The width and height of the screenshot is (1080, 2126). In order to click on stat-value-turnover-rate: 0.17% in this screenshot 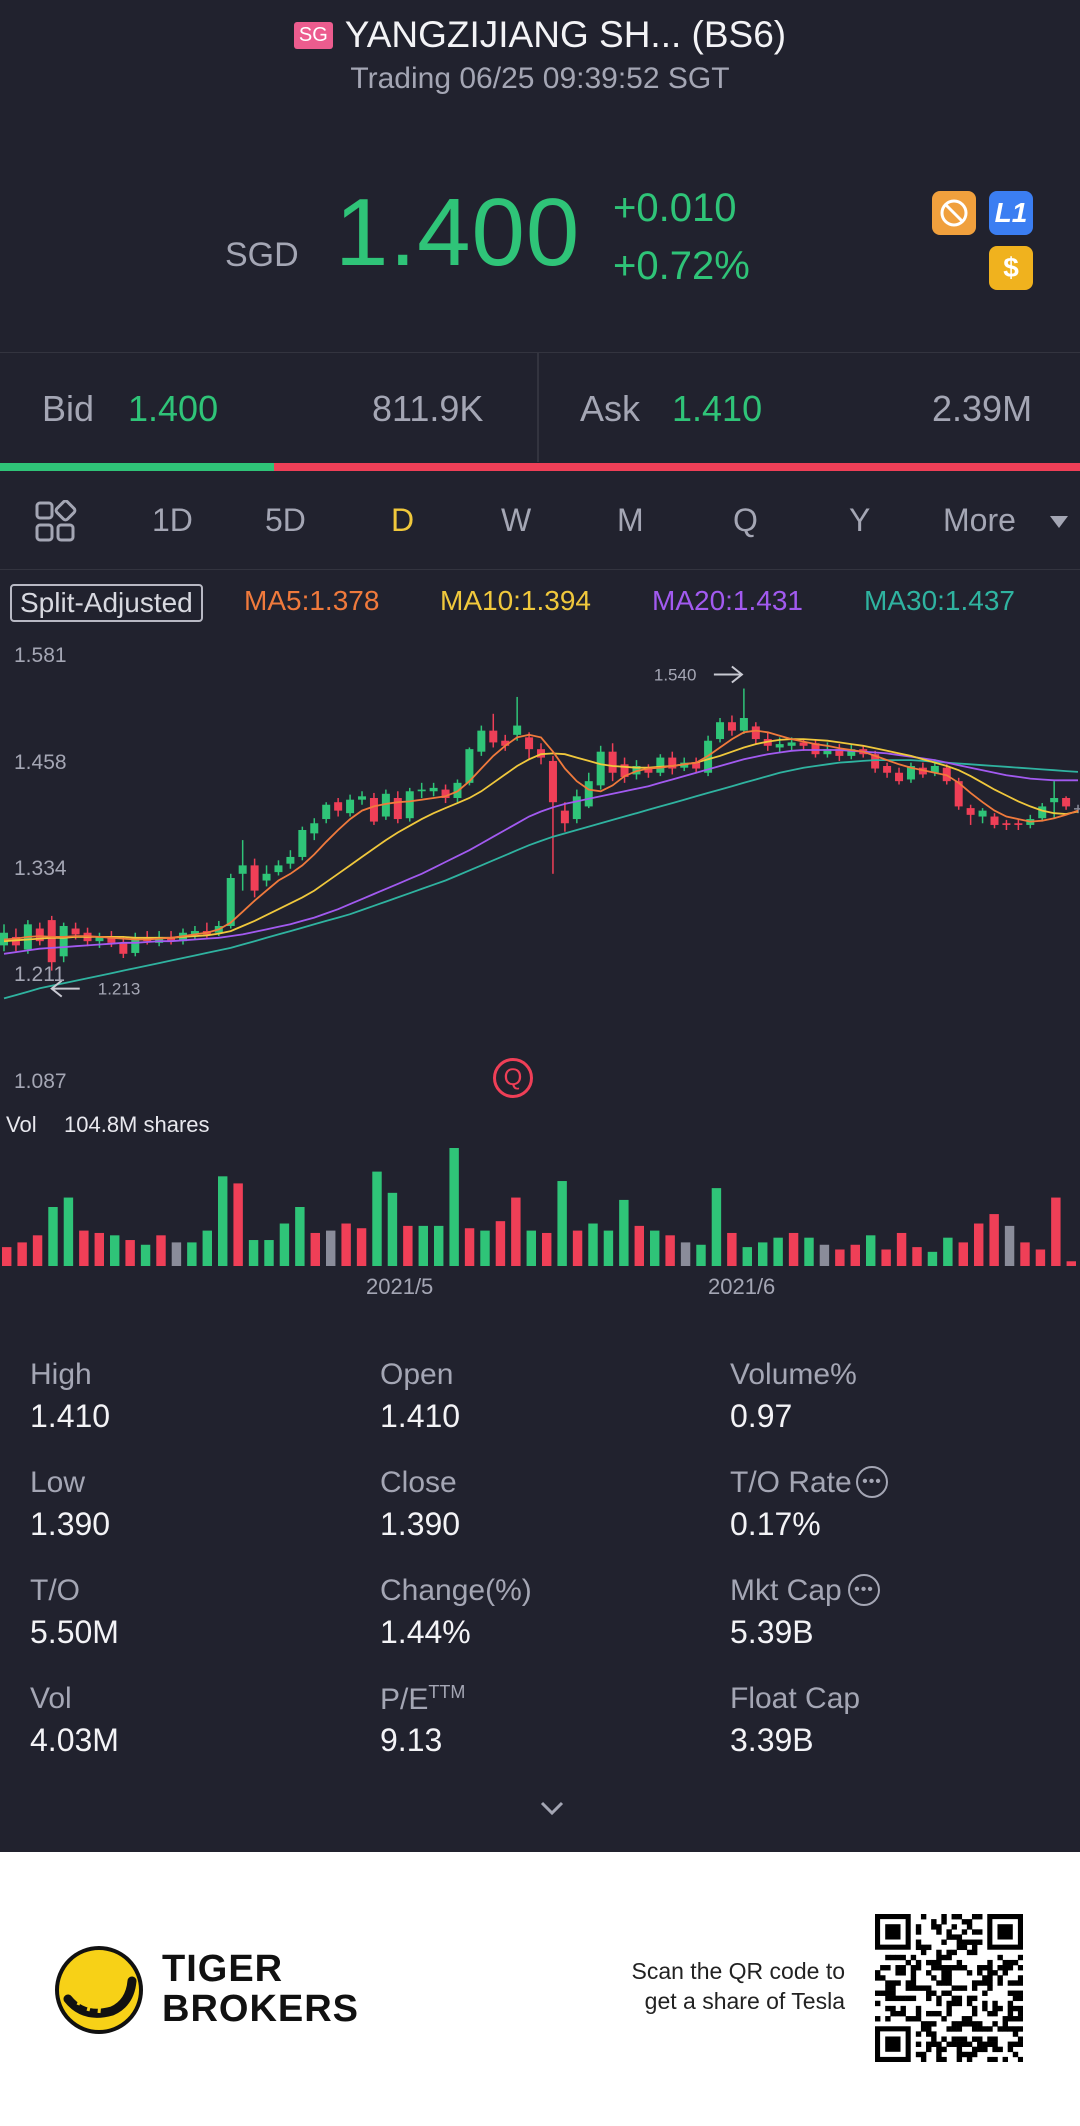, I will do `click(775, 1524)`.